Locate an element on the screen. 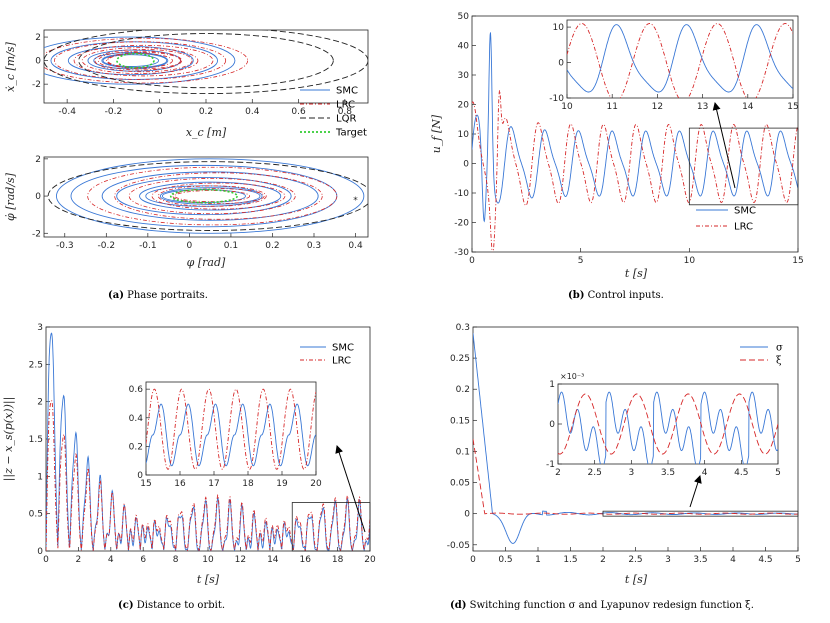  axes-a2-ytick-label: -2 is located at coordinates (36, 234).